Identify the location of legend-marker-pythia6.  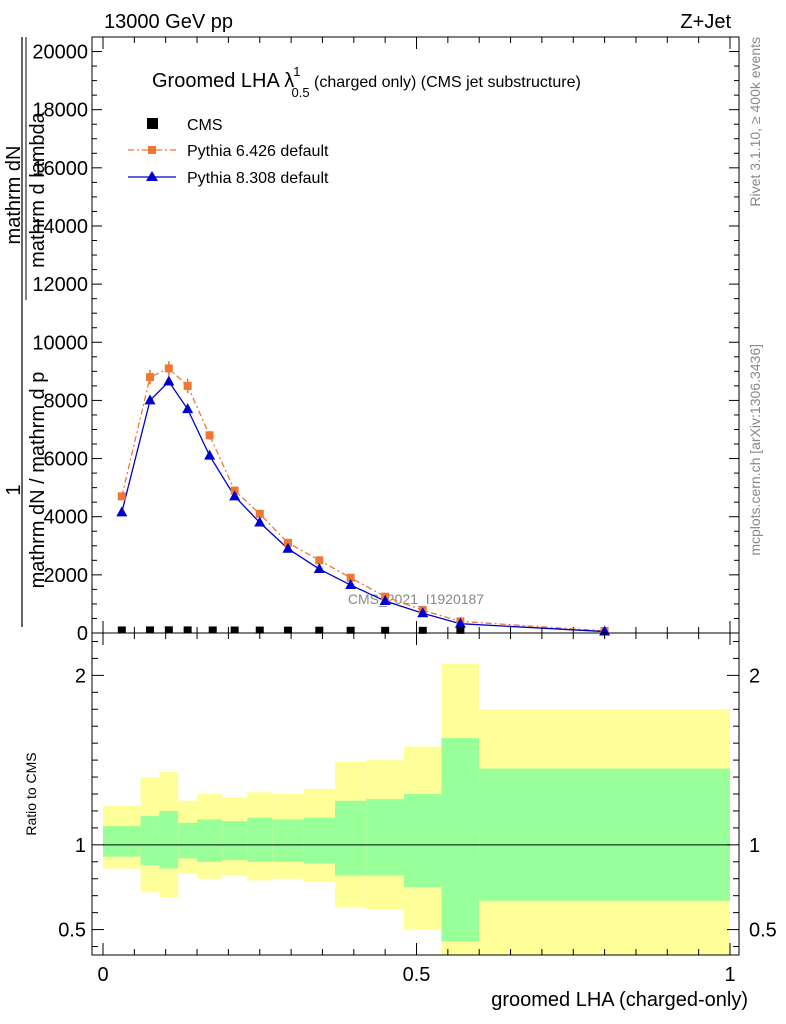
(152, 150).